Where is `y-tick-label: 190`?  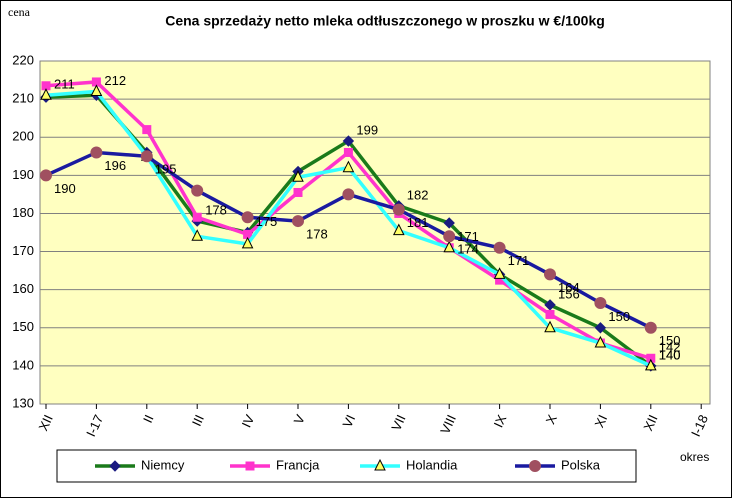
y-tick-label: 190 is located at coordinates (23, 174).